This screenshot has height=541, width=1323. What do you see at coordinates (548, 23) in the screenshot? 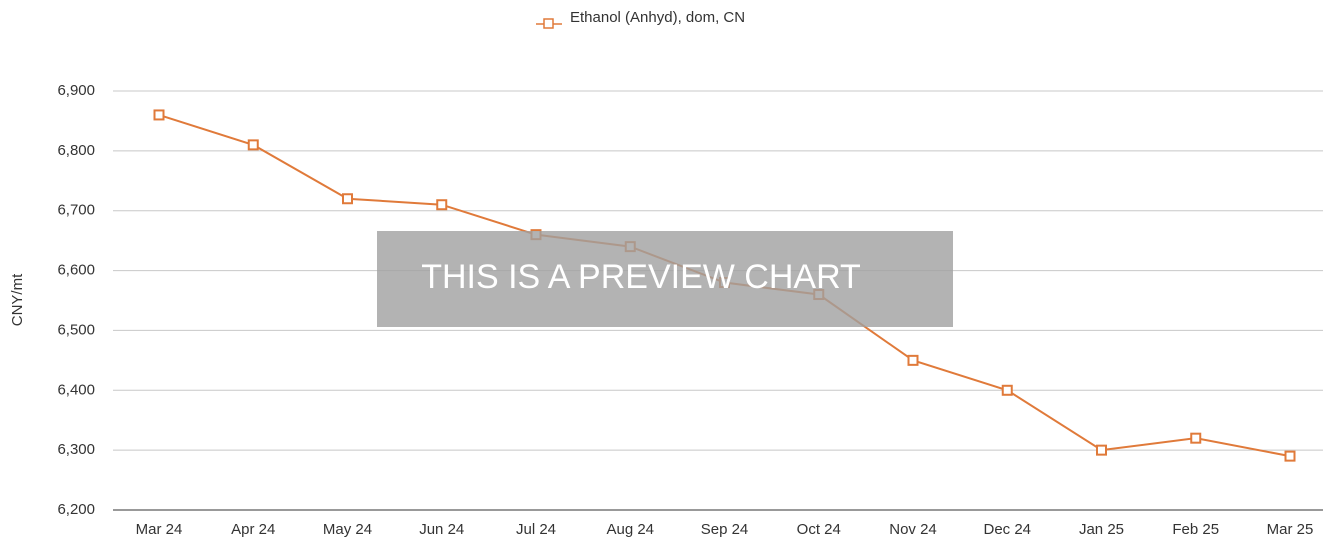
I see `legend-marker` at bounding box center [548, 23].